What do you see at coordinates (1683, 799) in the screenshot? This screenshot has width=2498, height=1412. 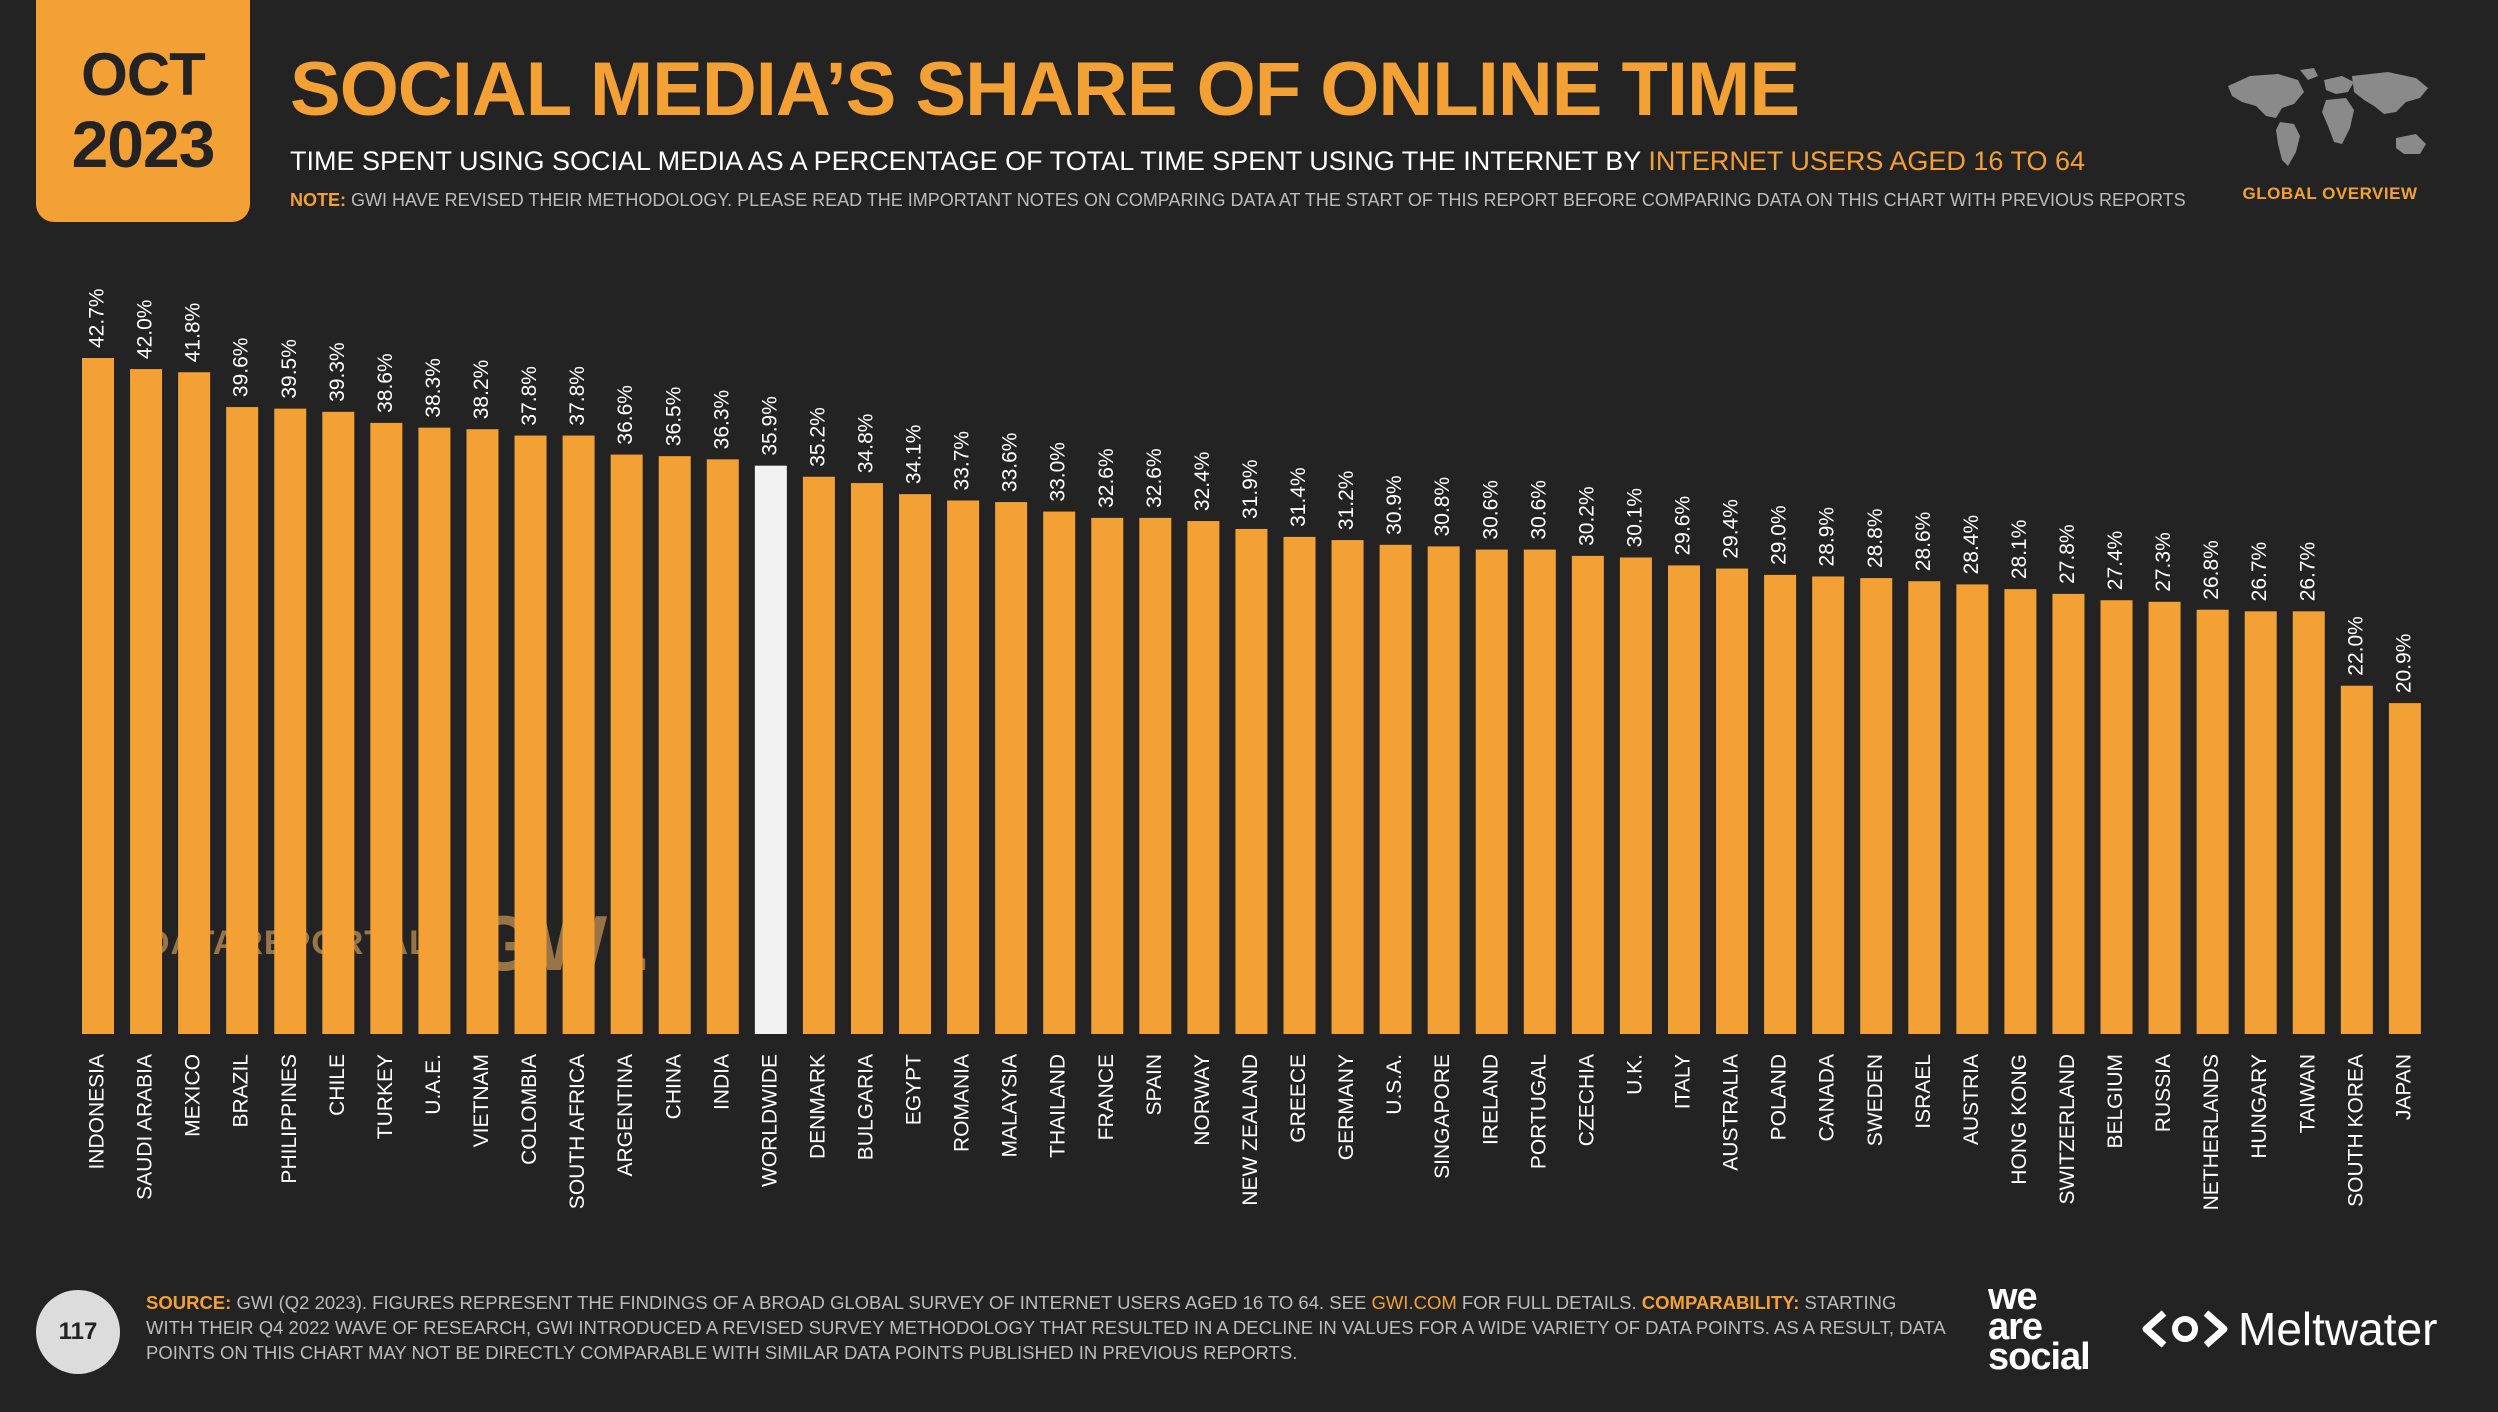 I see `bar-italy` at bounding box center [1683, 799].